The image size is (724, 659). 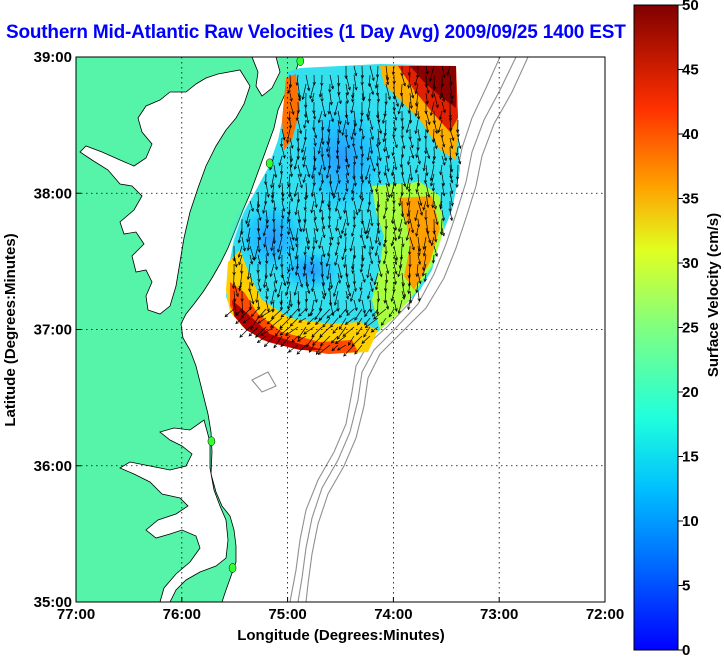 What do you see at coordinates (688, 329) in the screenshot?
I see `colorbar-ticks: 0 5 10 15 20 25 30 35 40 45 50` at bounding box center [688, 329].